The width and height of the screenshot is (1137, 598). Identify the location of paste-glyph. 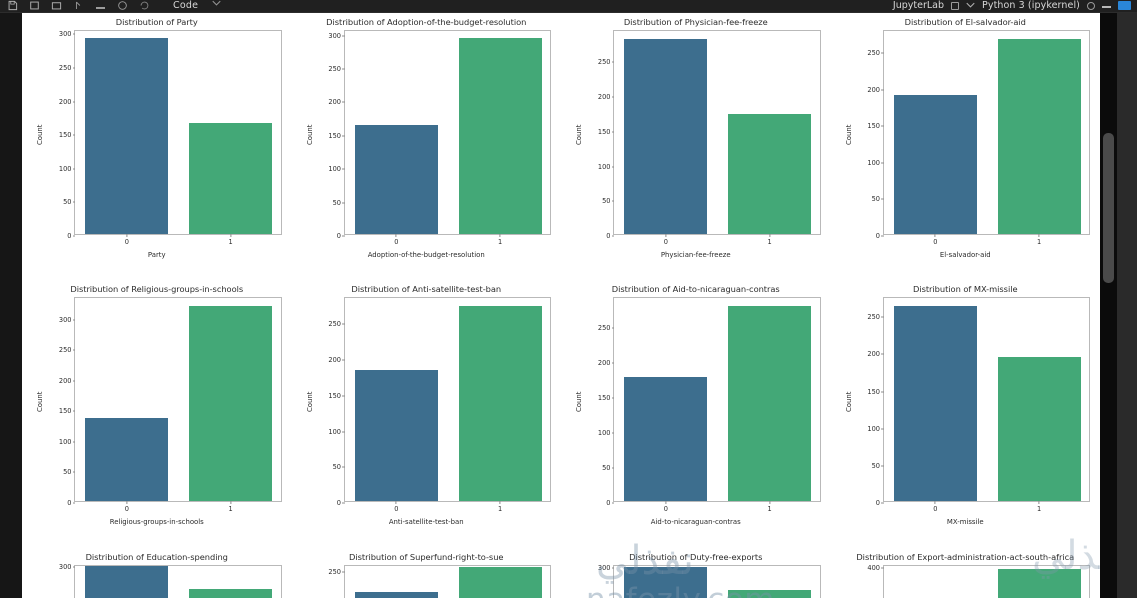
(100, 8).